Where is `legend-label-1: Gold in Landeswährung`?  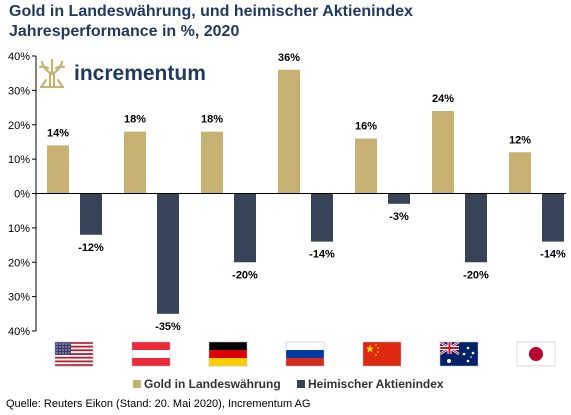 legend-label-1: Gold in Landeswährung is located at coordinates (212, 384).